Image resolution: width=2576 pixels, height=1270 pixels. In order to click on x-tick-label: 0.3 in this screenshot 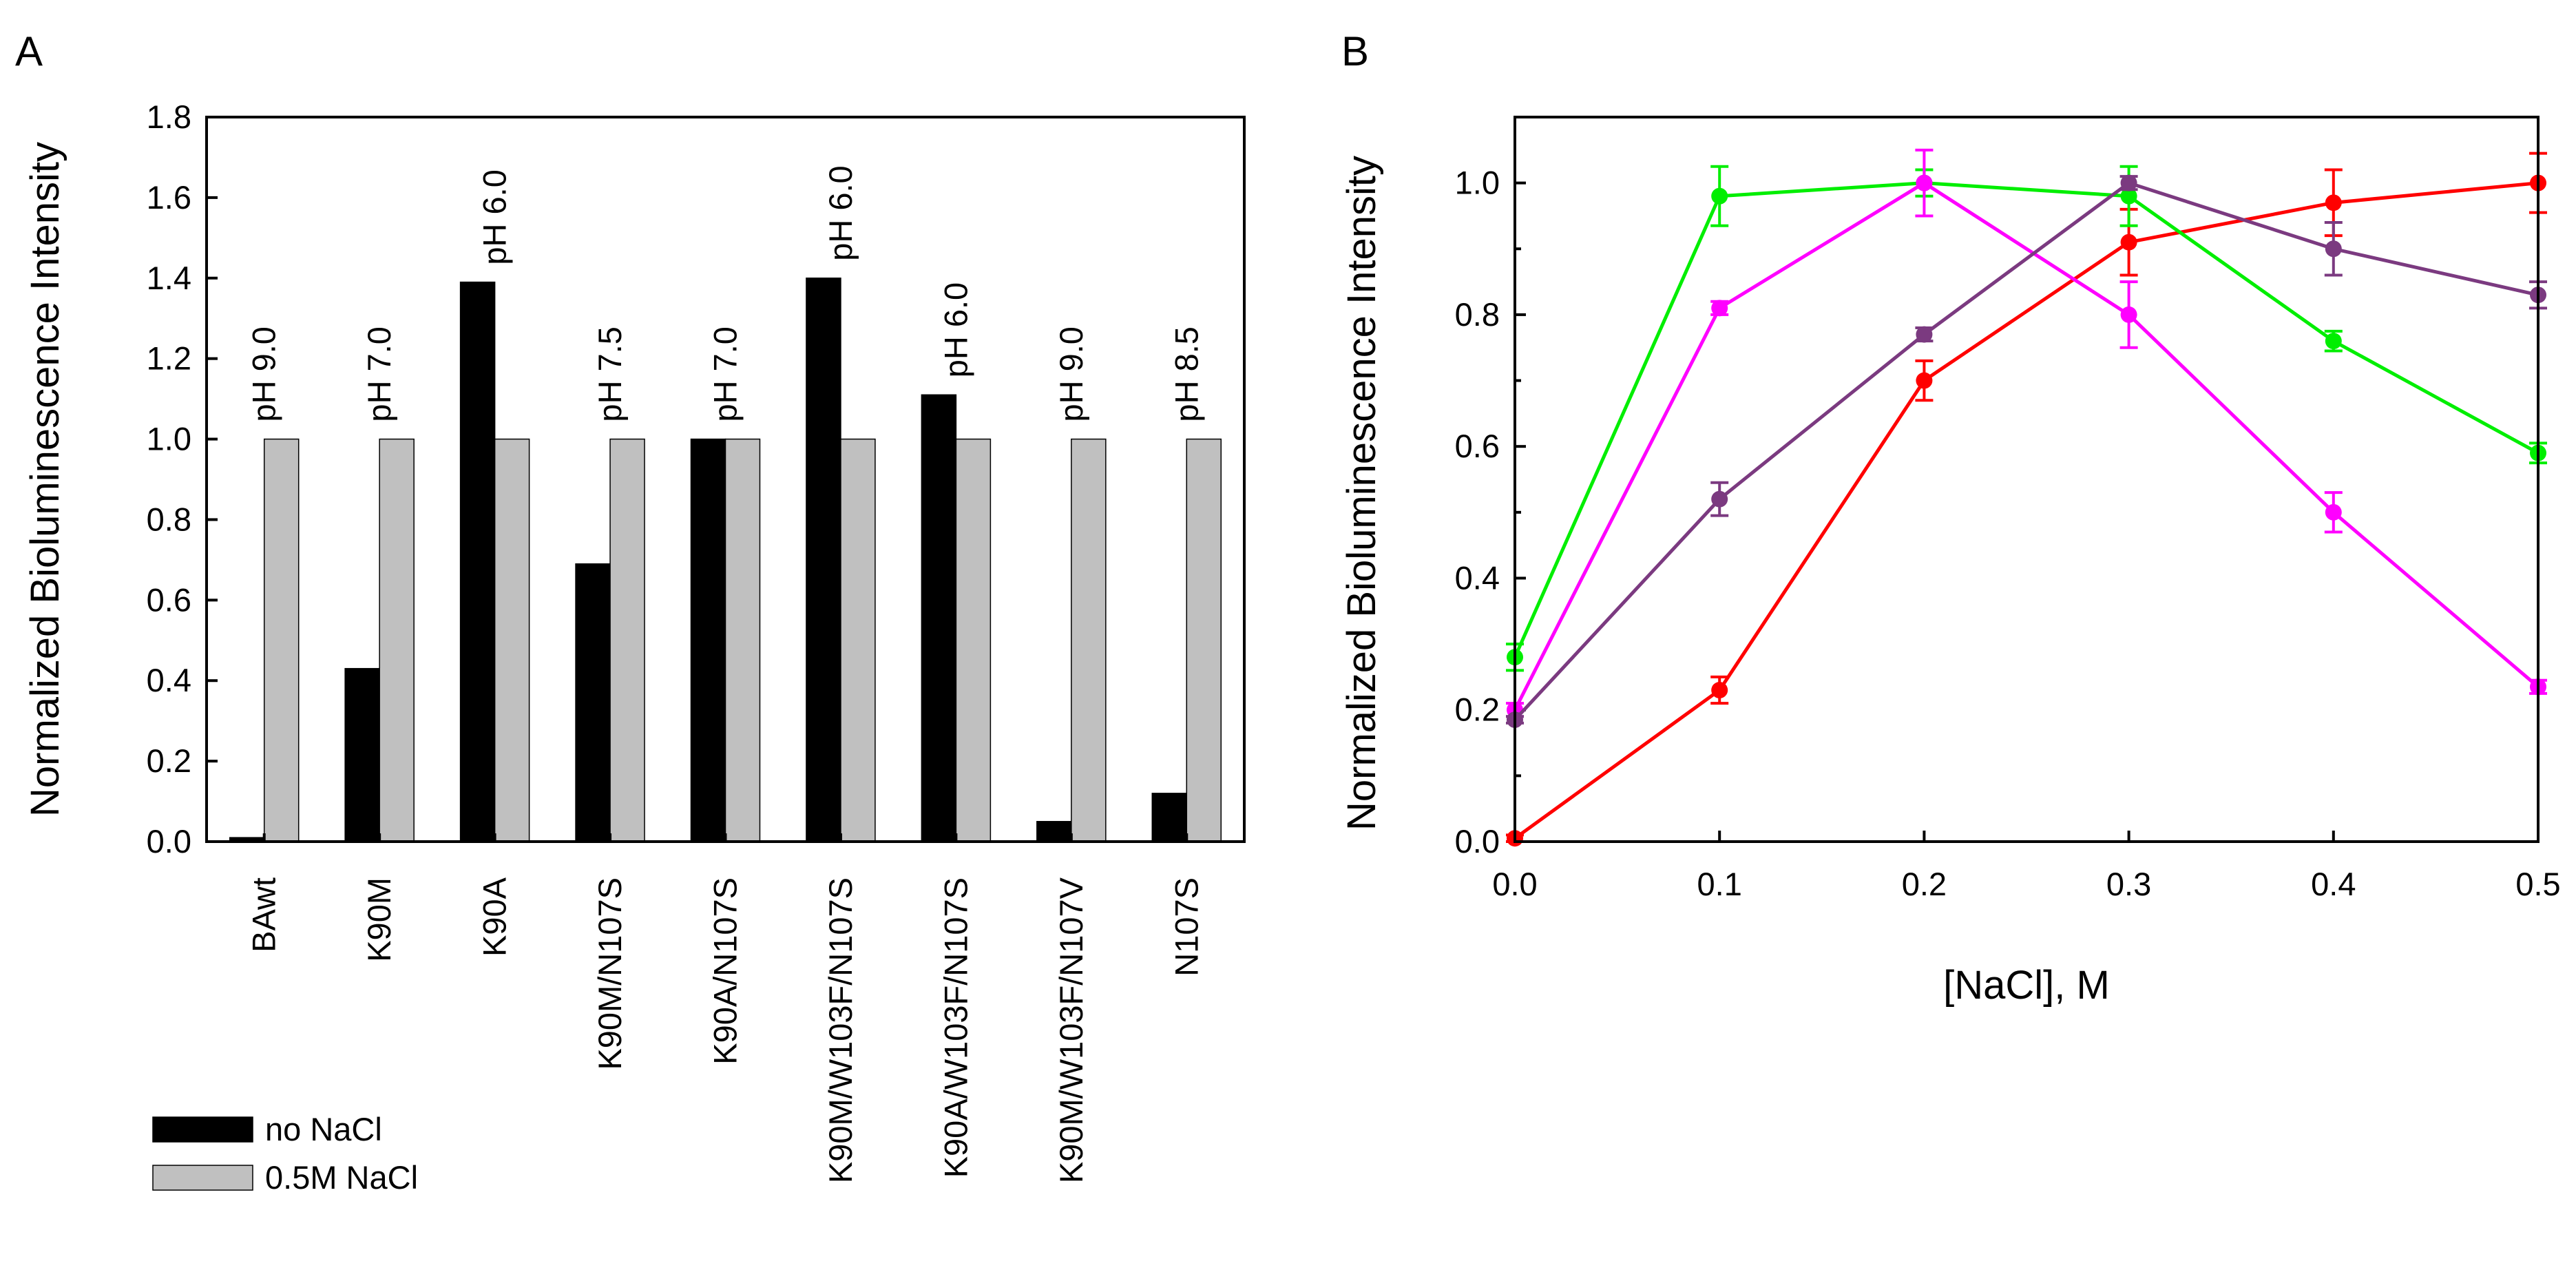, I will do `click(2128, 884)`.